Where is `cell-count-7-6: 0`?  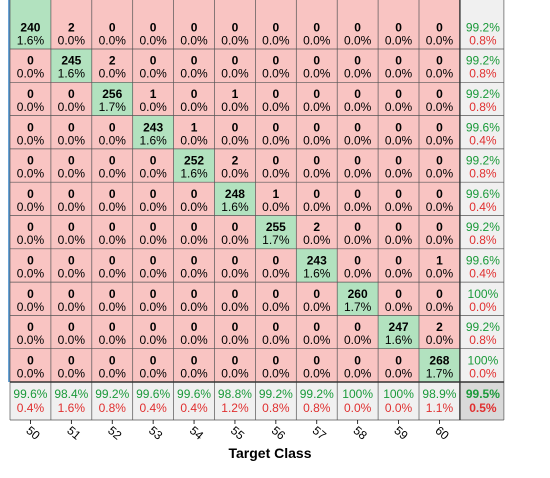 cell-count-7-6: 0 is located at coordinates (276, 260).